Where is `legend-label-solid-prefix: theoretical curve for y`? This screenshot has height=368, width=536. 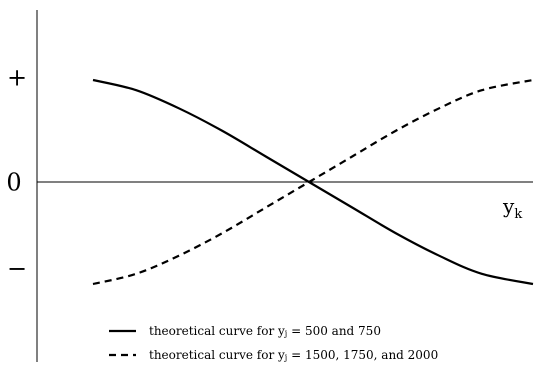 legend-label-solid-prefix: theoretical curve for y is located at coordinates (217, 331).